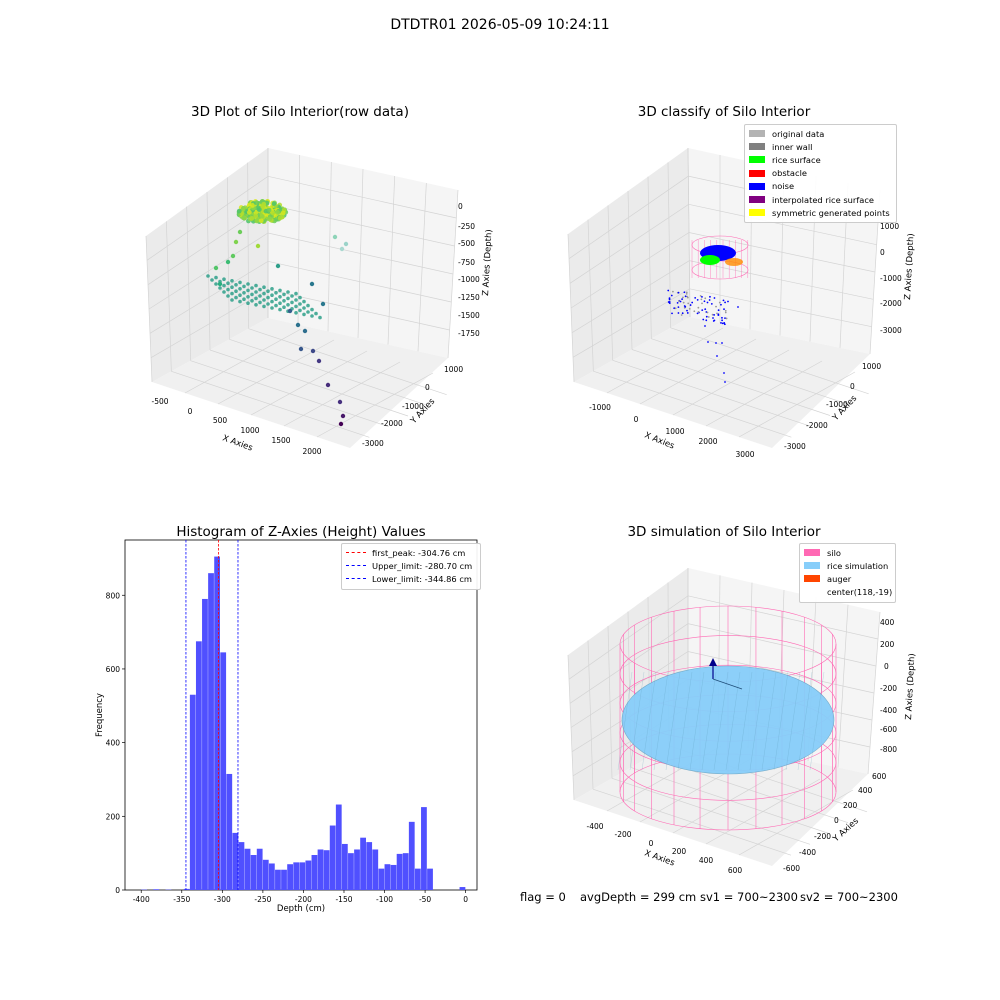 This screenshot has width=1000, height=1000. I want to click on legend-label: obstacle, so click(789, 173).